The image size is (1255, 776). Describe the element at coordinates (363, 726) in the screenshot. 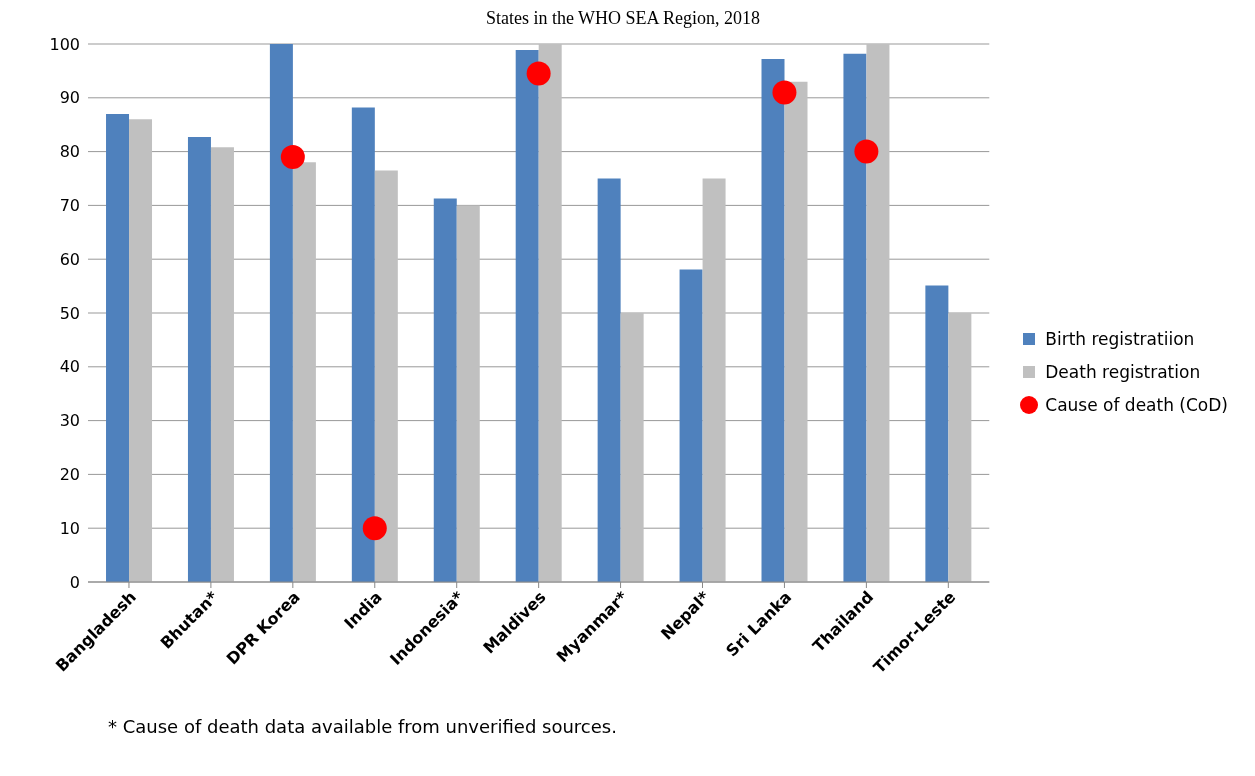

I see `text: * Cause of death data available from unverified sources.` at that location.